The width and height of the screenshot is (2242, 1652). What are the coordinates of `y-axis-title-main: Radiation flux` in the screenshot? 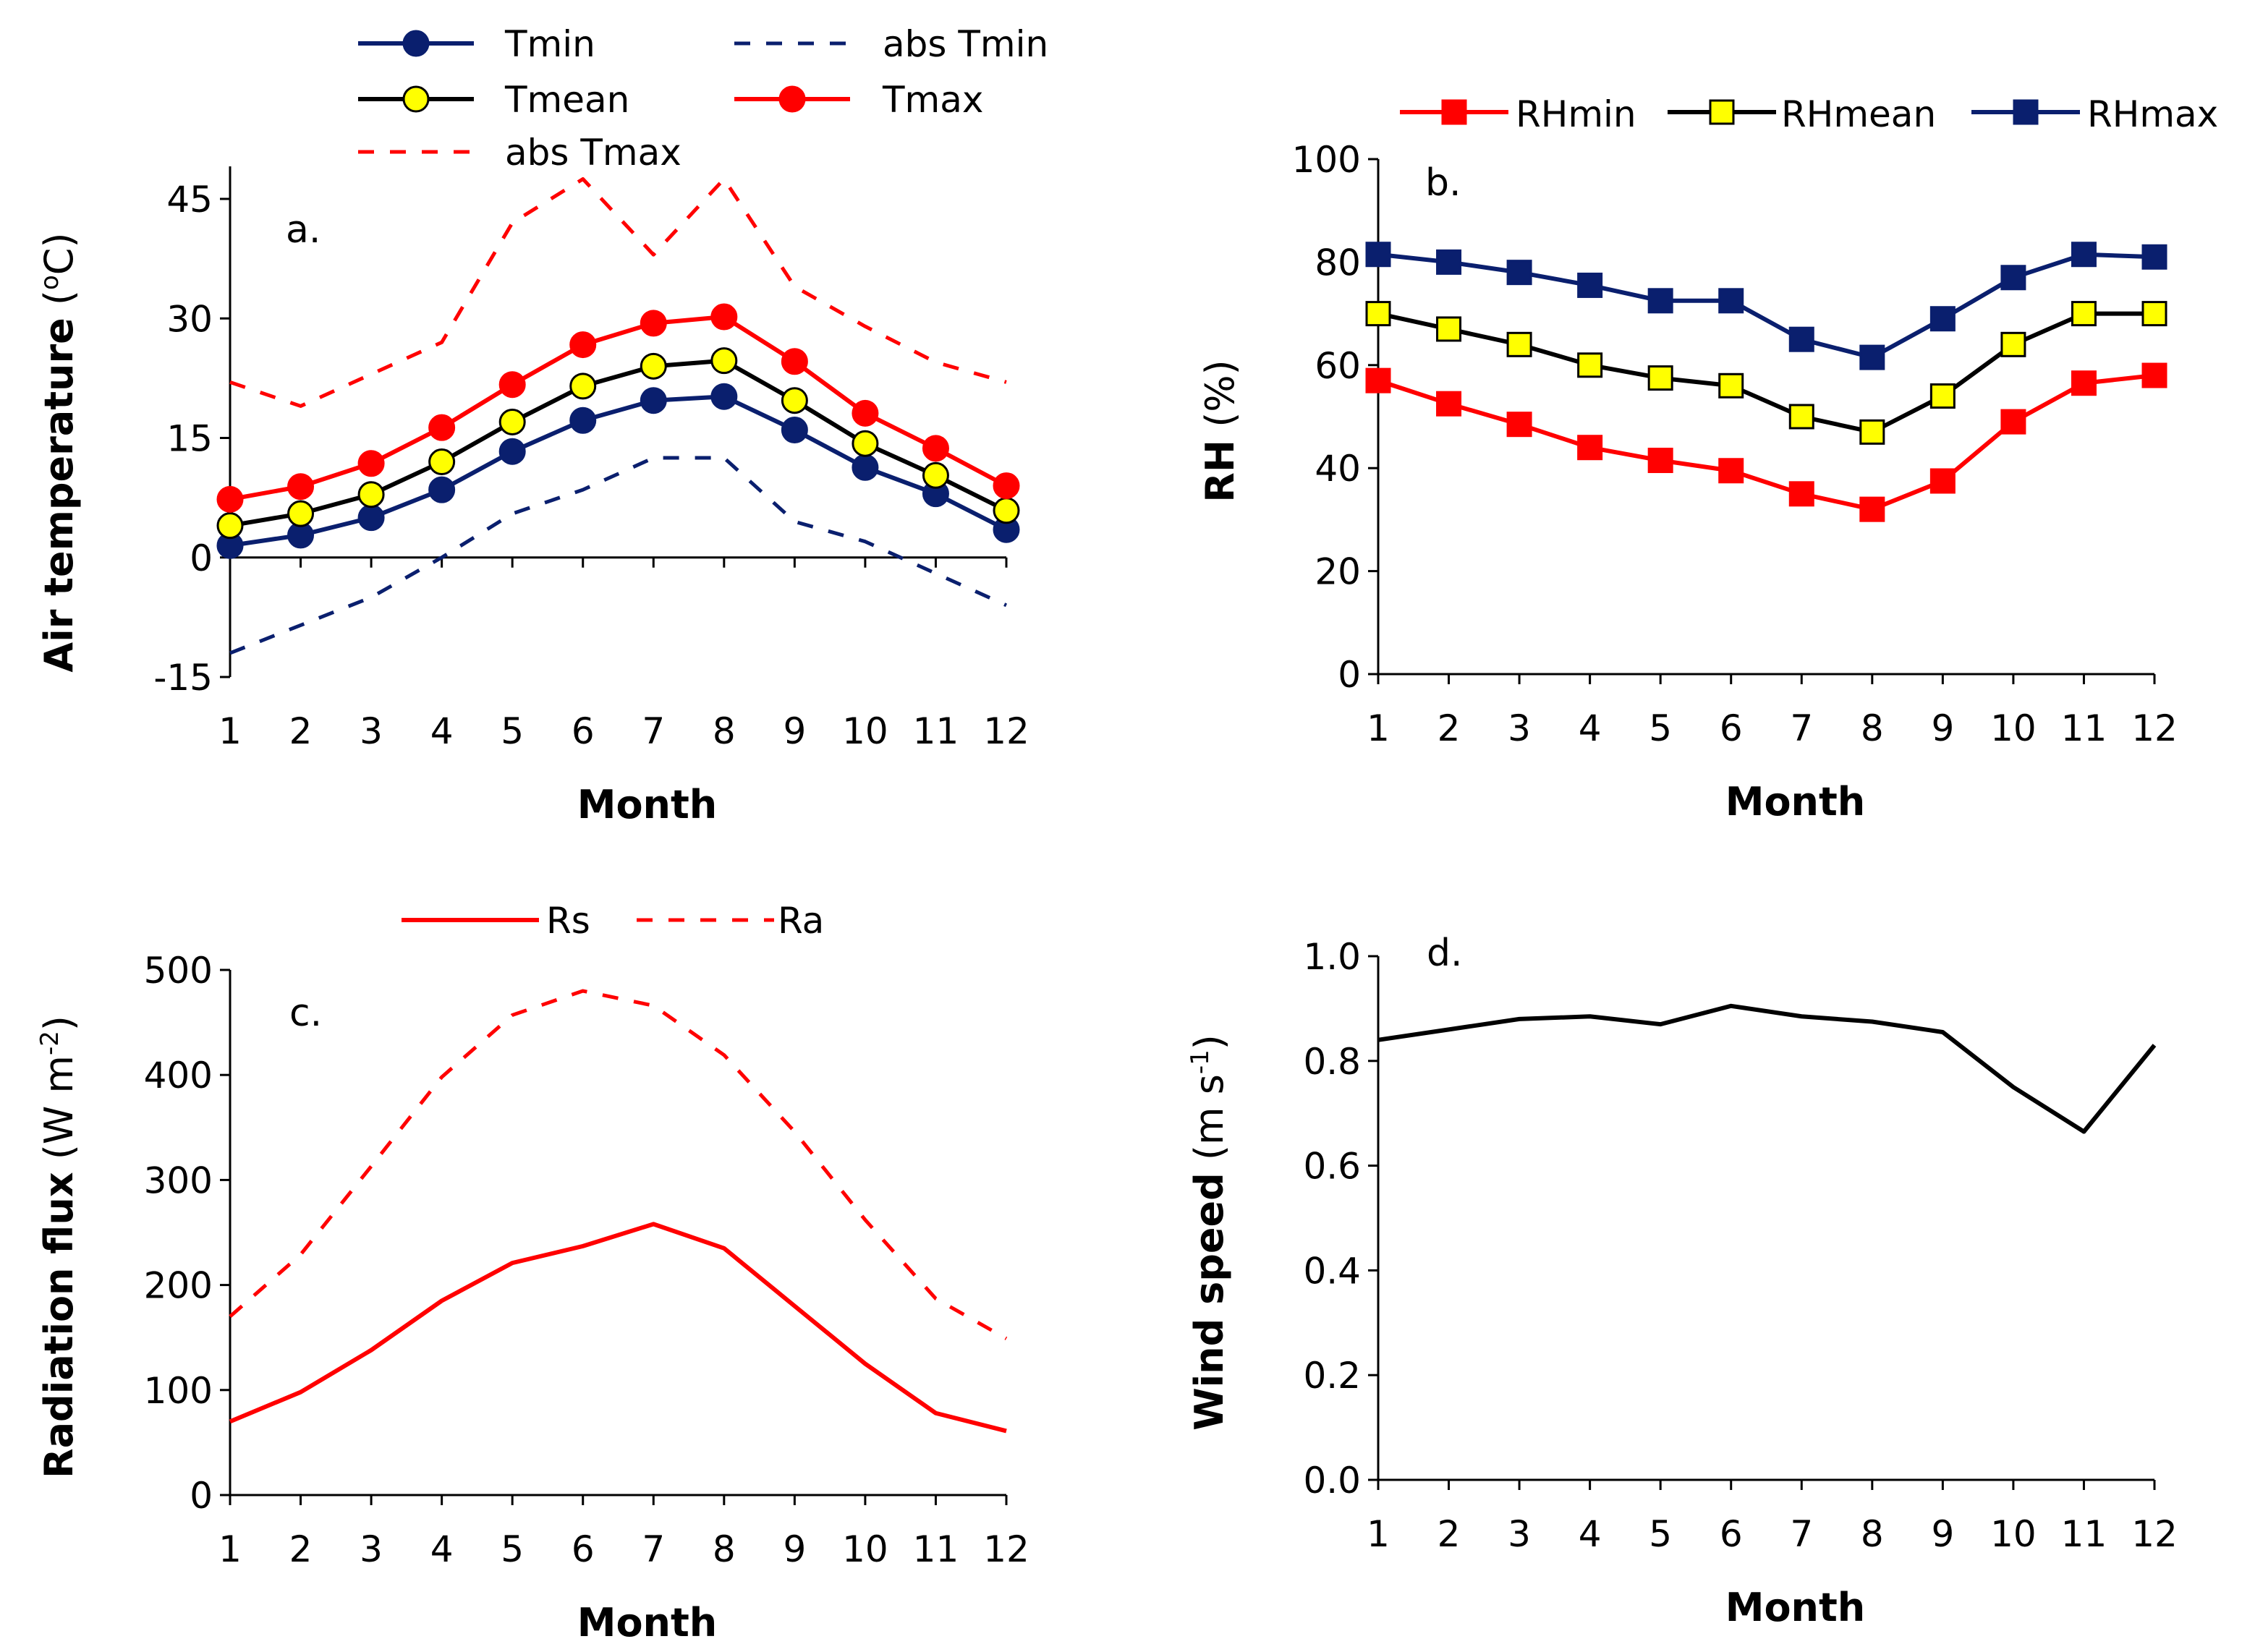 It's located at (59, 1325).